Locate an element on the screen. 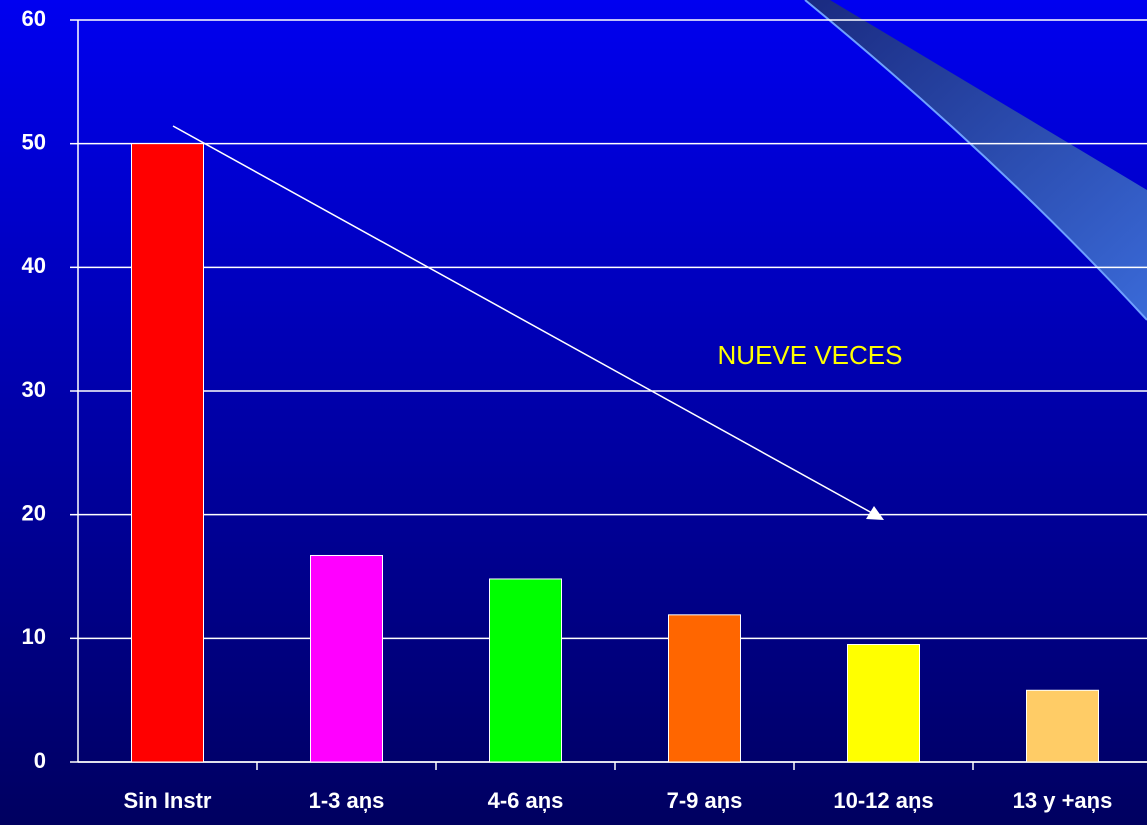 Image resolution: width=1147 pixels, height=825 pixels. x-tick-label: Sin Instr is located at coordinates (167, 800).